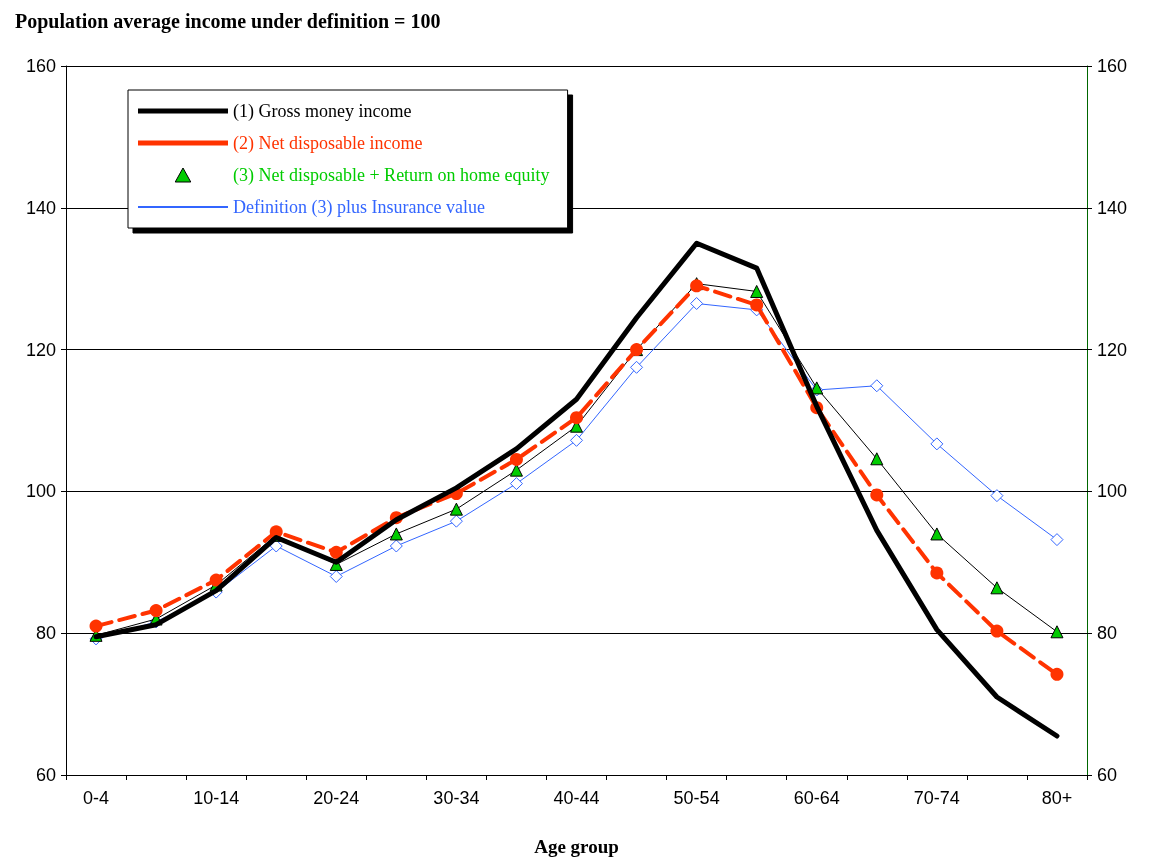 This screenshot has width=1150, height=863. What do you see at coordinates (336, 798) in the screenshot?
I see `x-tick-label: 20-24` at bounding box center [336, 798].